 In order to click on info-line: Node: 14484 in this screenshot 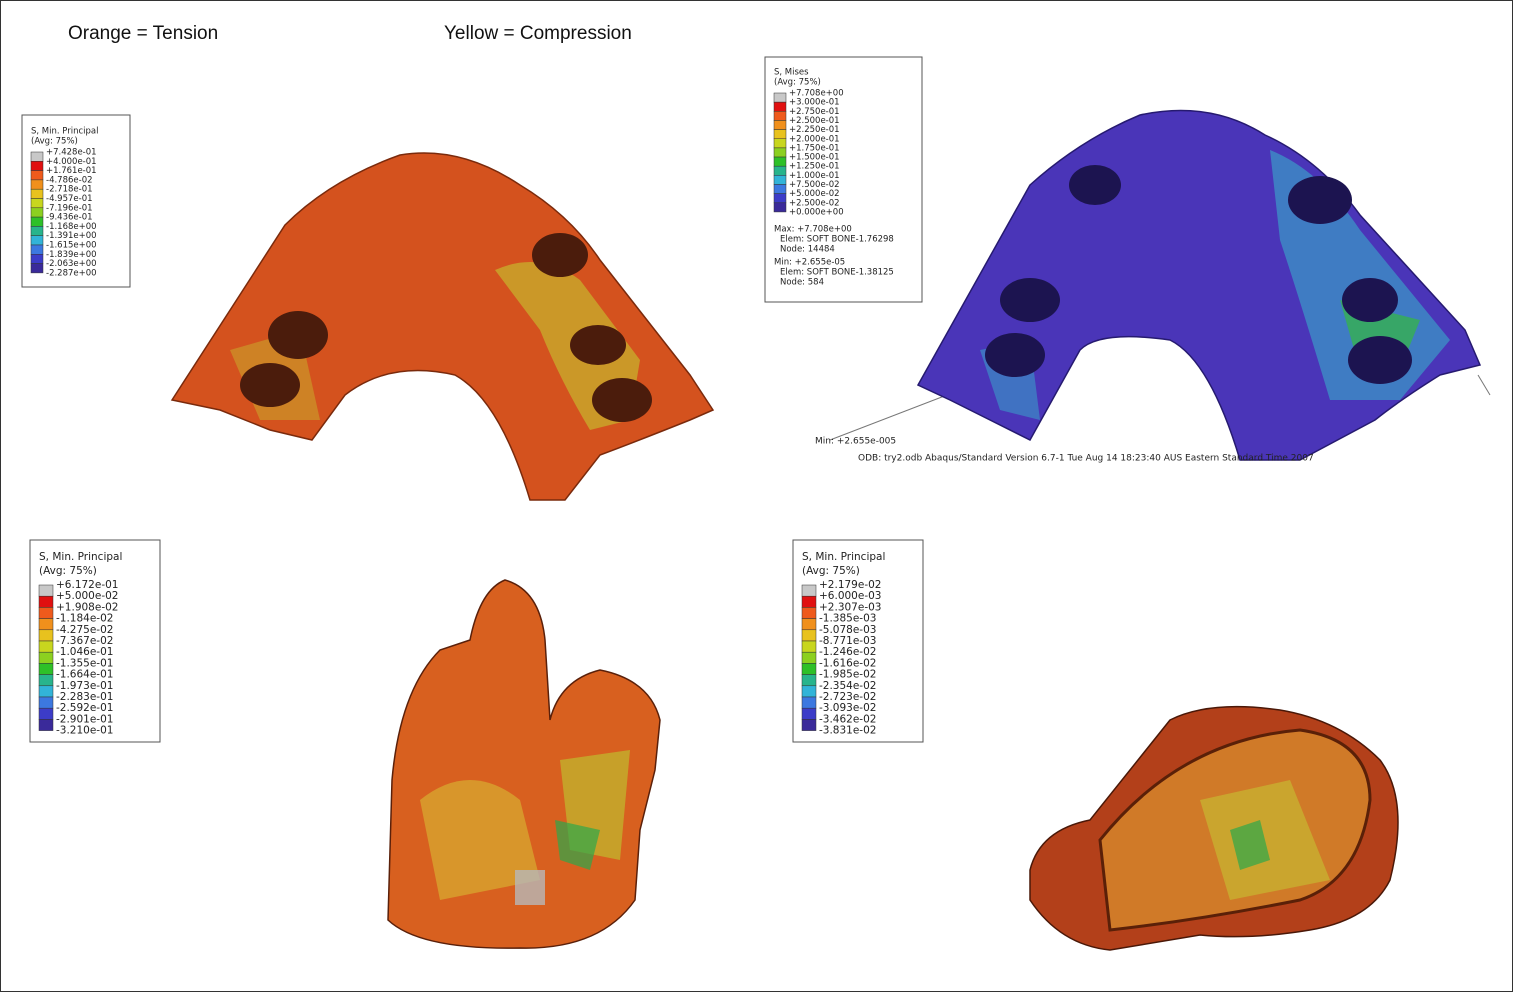, I will do `click(807, 250)`.